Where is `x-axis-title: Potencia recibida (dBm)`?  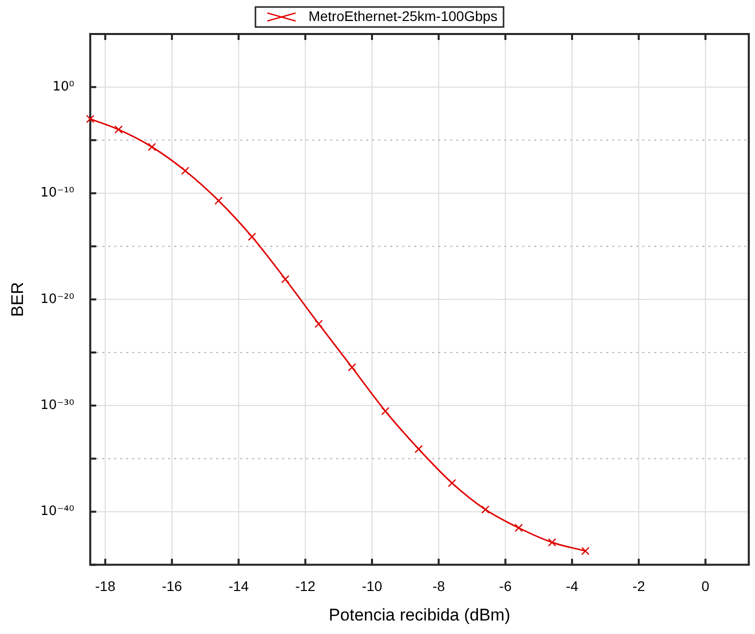
x-axis-title: Potencia recibida (dBm) is located at coordinates (419, 614).